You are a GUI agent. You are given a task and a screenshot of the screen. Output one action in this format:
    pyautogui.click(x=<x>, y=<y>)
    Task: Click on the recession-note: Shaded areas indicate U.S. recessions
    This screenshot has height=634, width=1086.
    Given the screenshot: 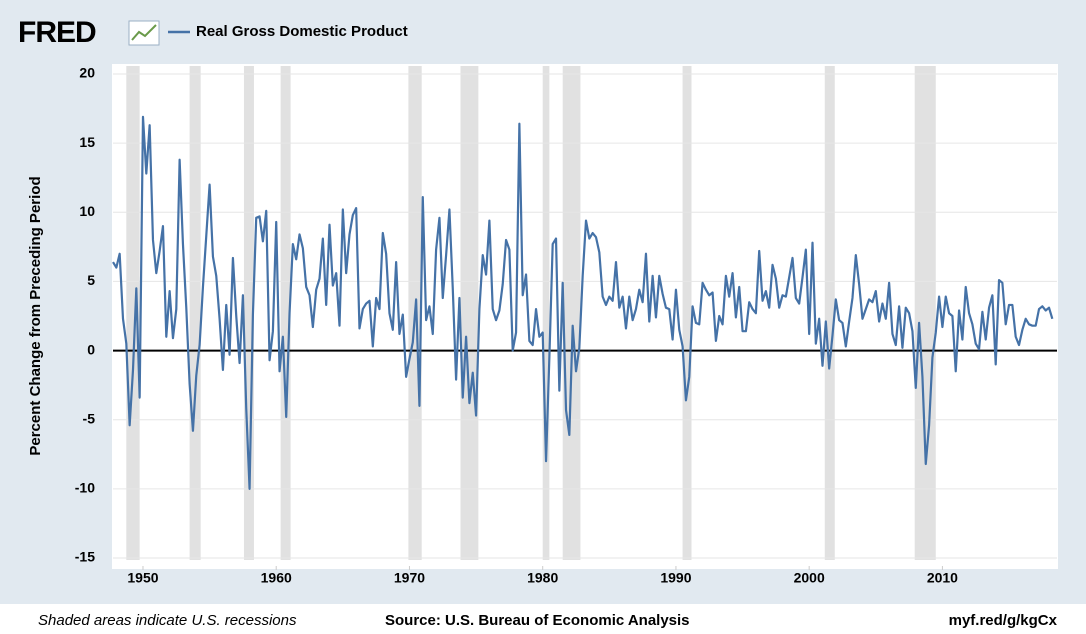 What is the action you would take?
    pyautogui.click(x=167, y=620)
    